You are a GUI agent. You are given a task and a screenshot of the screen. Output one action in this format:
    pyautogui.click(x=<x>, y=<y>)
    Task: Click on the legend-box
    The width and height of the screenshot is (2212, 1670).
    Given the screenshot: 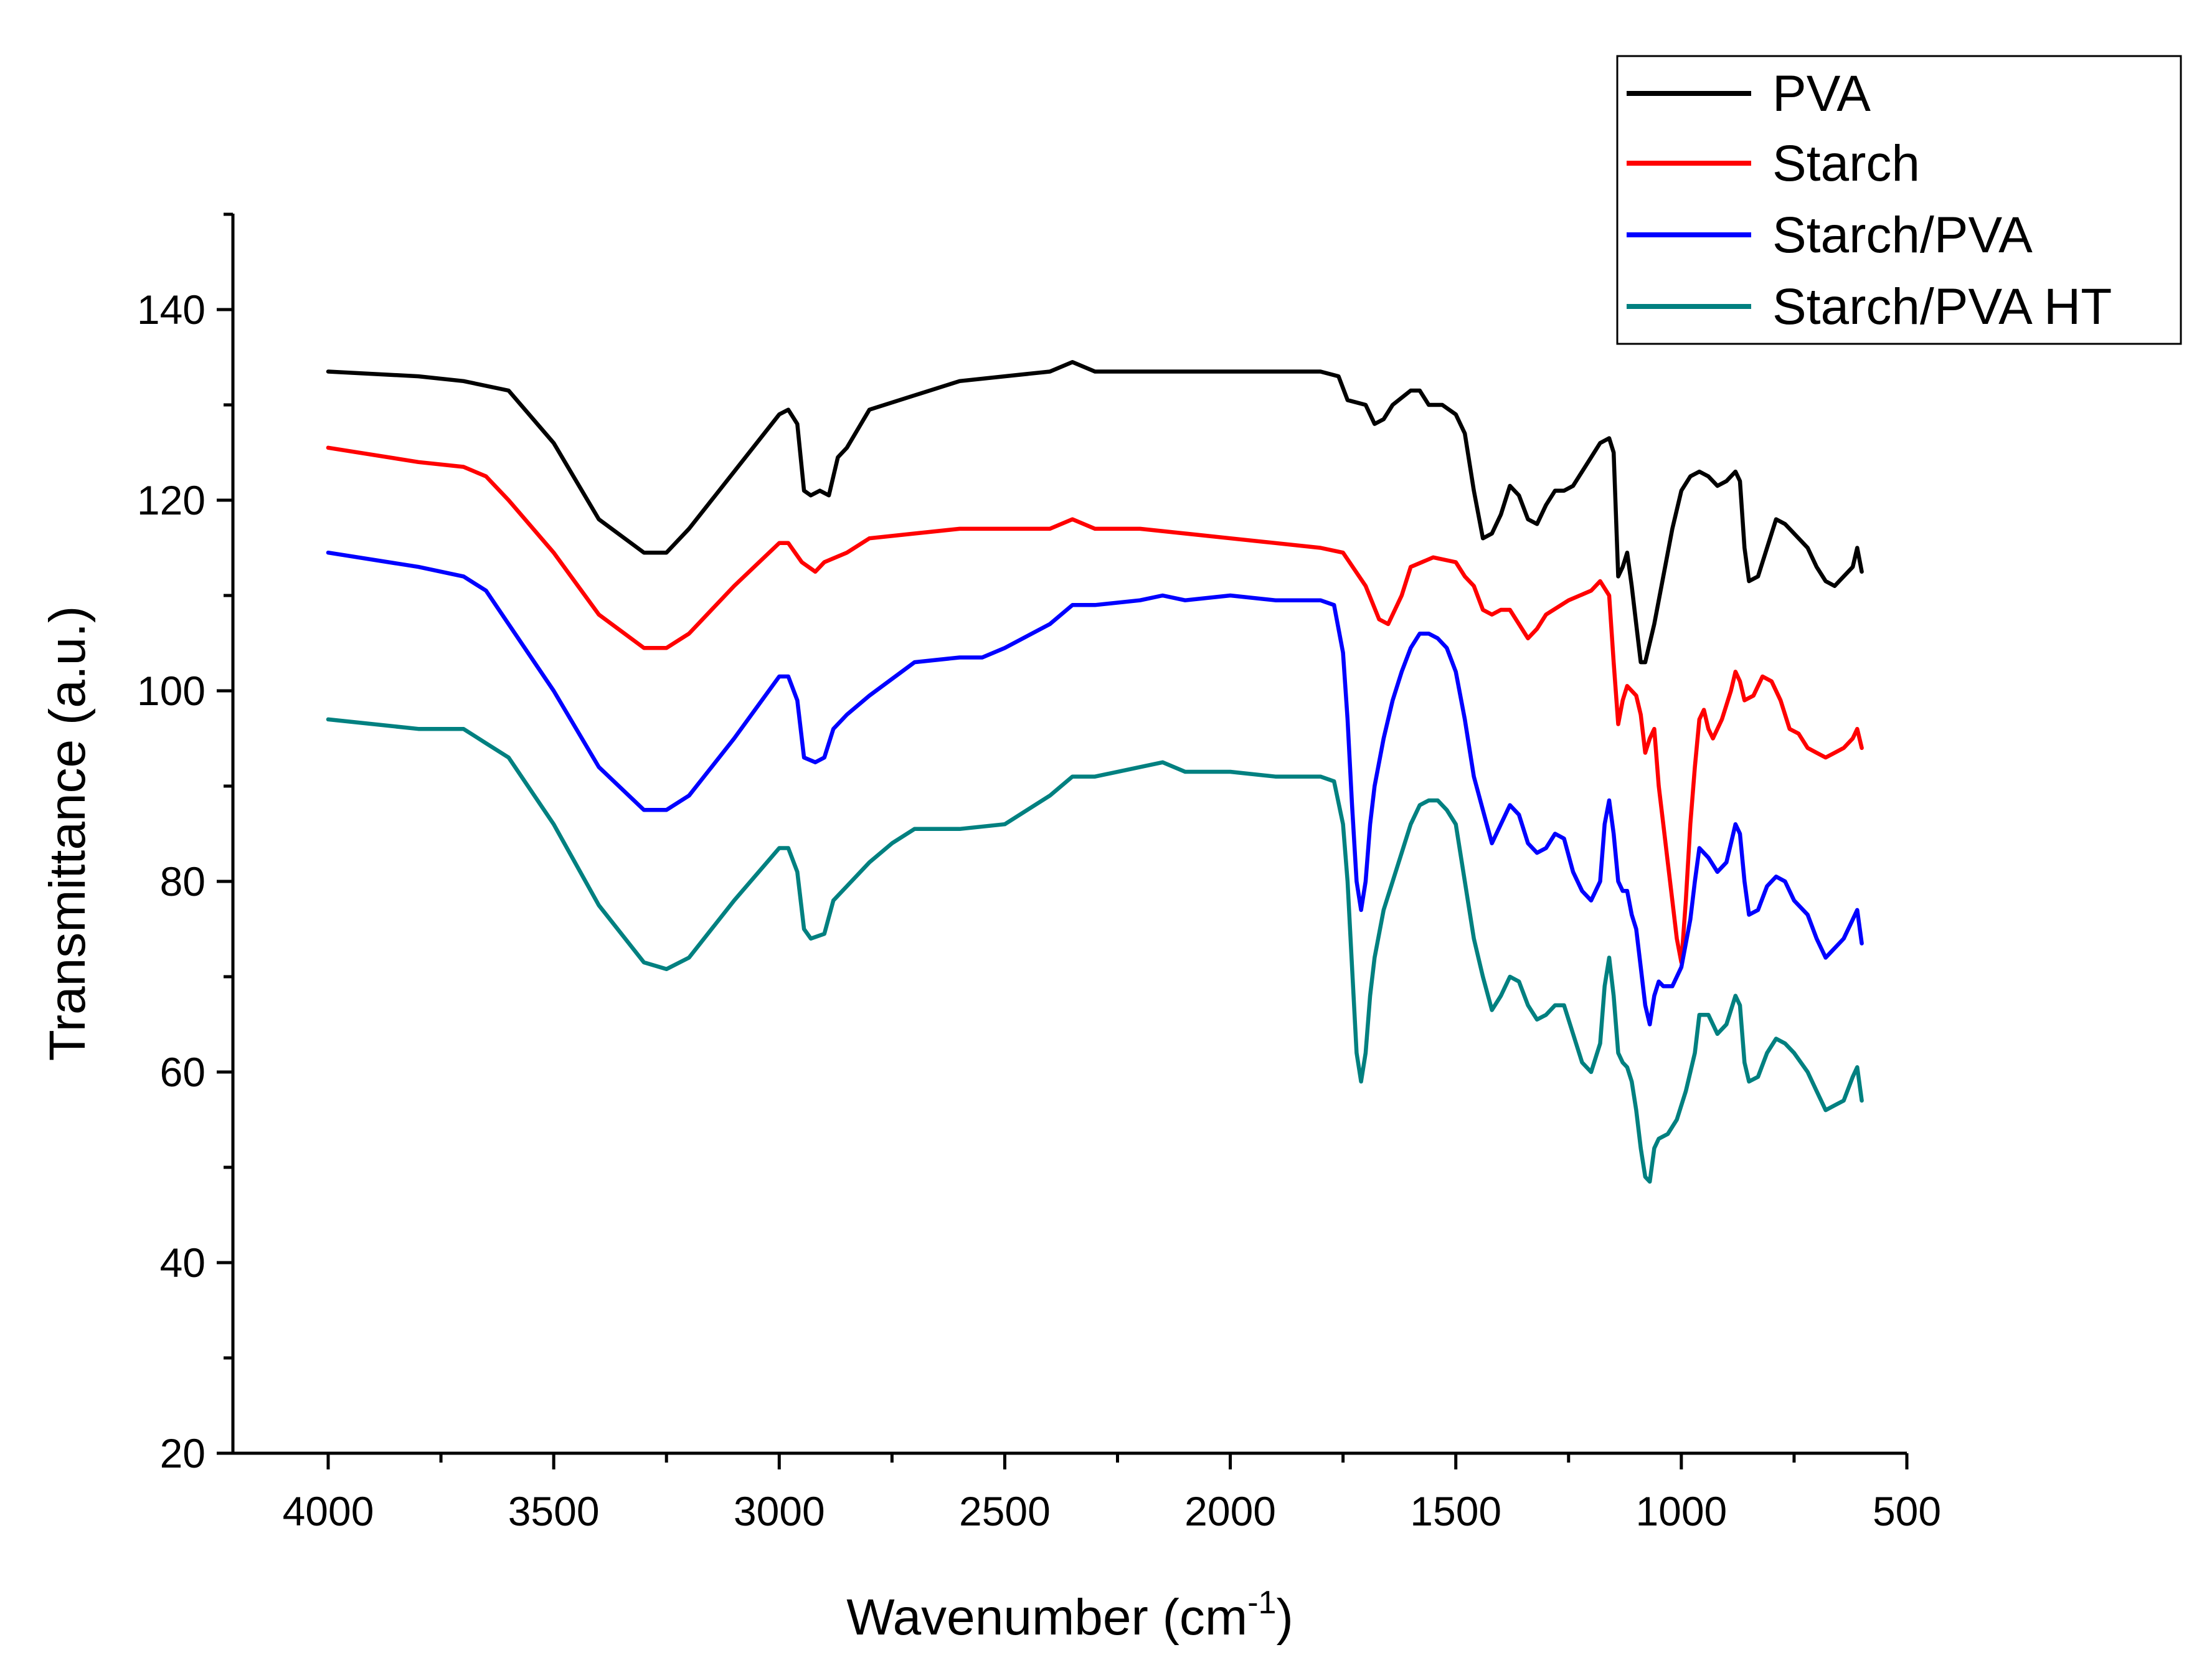 What is the action you would take?
    pyautogui.click(x=1899, y=200)
    